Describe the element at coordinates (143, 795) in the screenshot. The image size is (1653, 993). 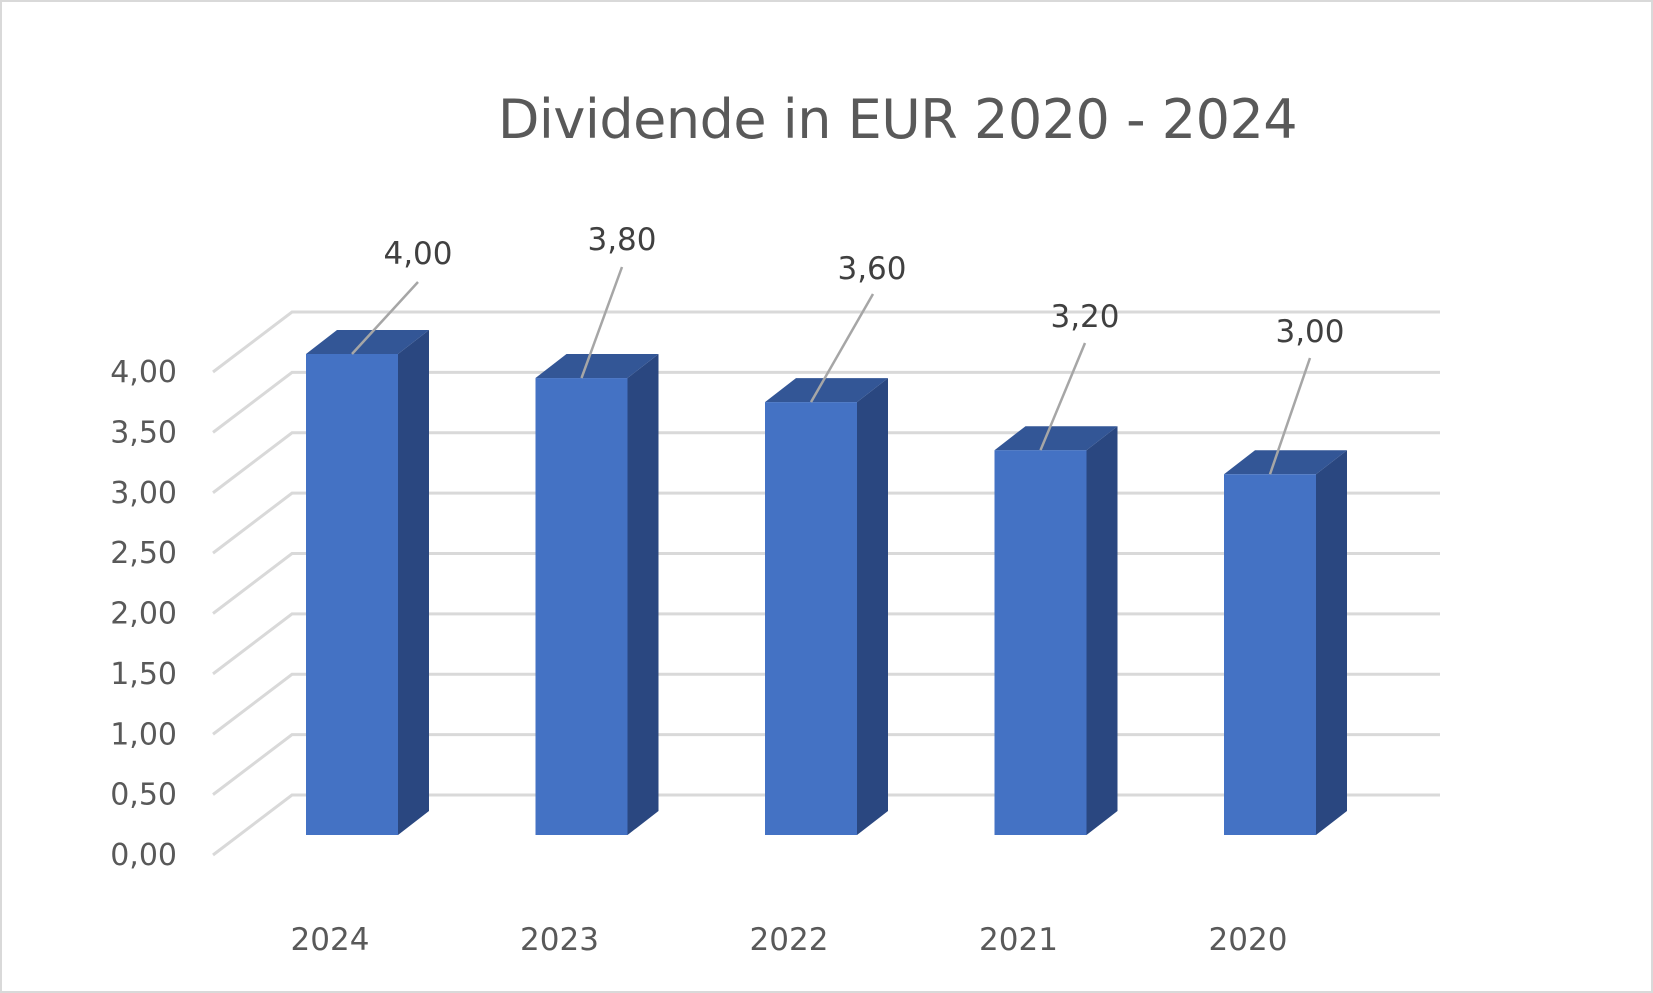
I see `y-tick-label: 0,50` at that location.